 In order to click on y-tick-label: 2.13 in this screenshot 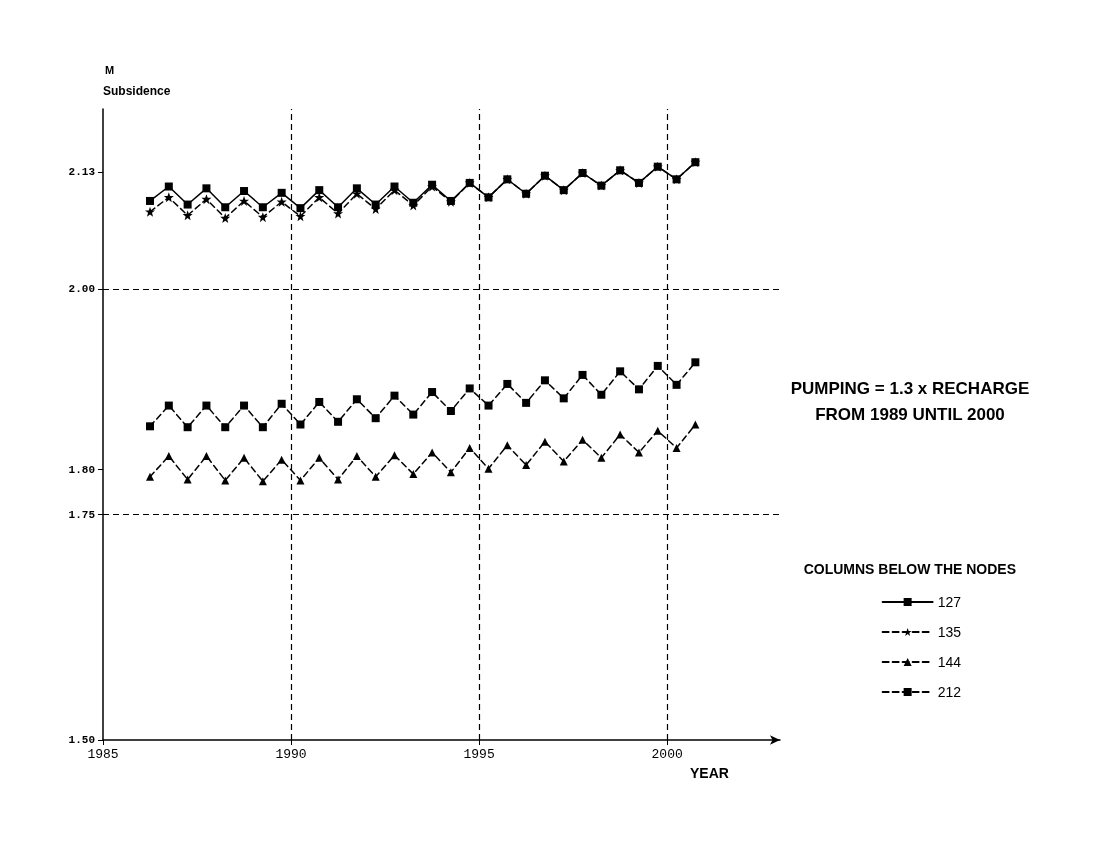, I will do `click(82, 172)`.